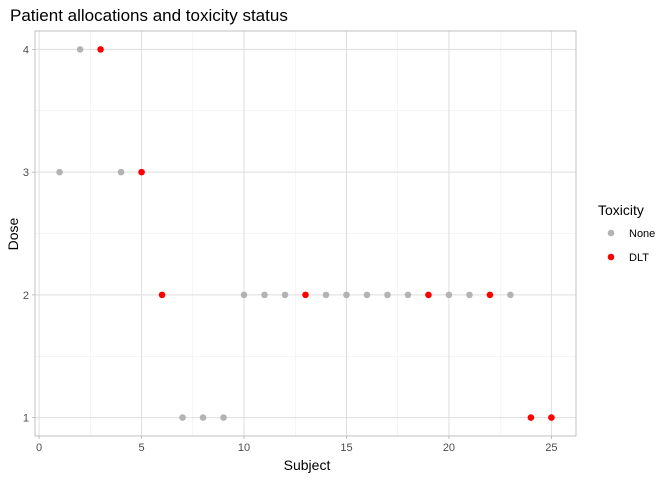 The width and height of the screenshot is (672, 480). Describe the element at coordinates (26, 50) in the screenshot. I see `y-tick-label: 4` at that location.